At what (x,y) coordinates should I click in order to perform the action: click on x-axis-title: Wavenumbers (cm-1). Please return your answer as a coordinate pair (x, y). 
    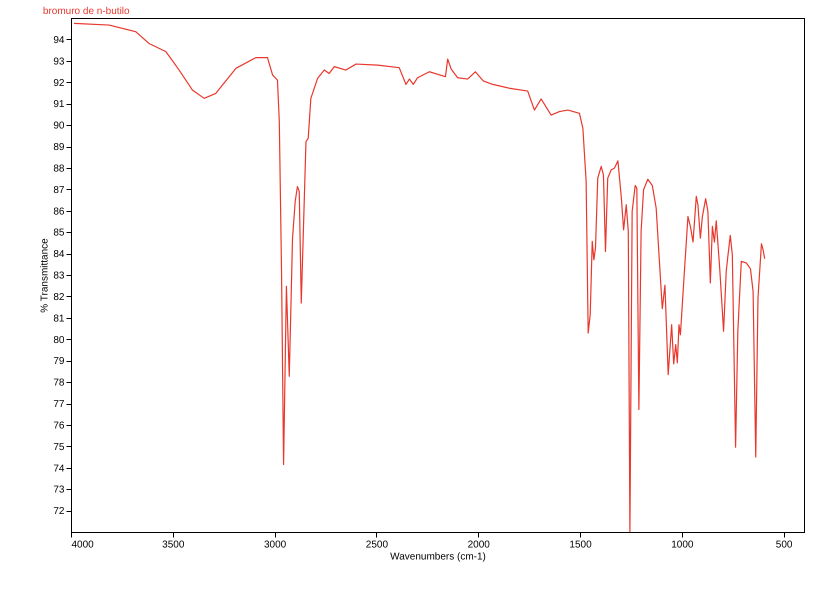
    Looking at the image, I should click on (438, 557).